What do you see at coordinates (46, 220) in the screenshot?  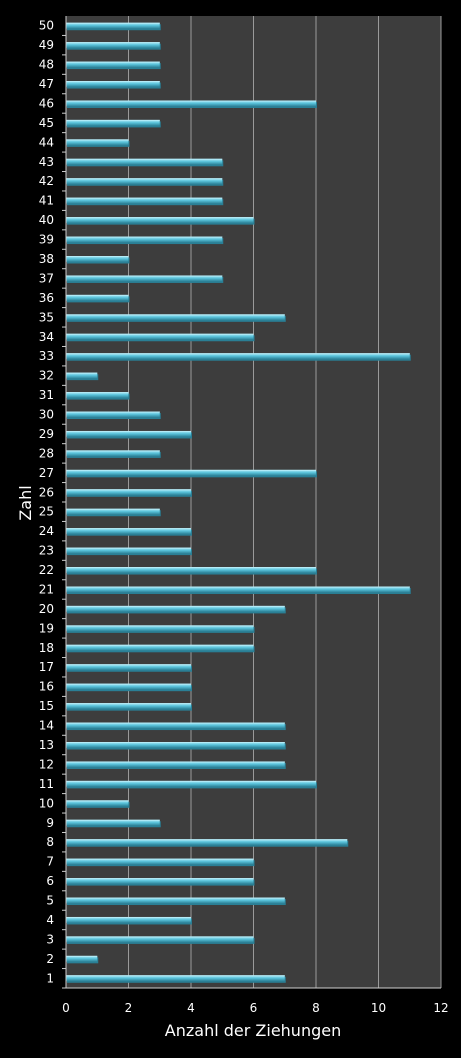 I see `y-tick-label: 40` at bounding box center [46, 220].